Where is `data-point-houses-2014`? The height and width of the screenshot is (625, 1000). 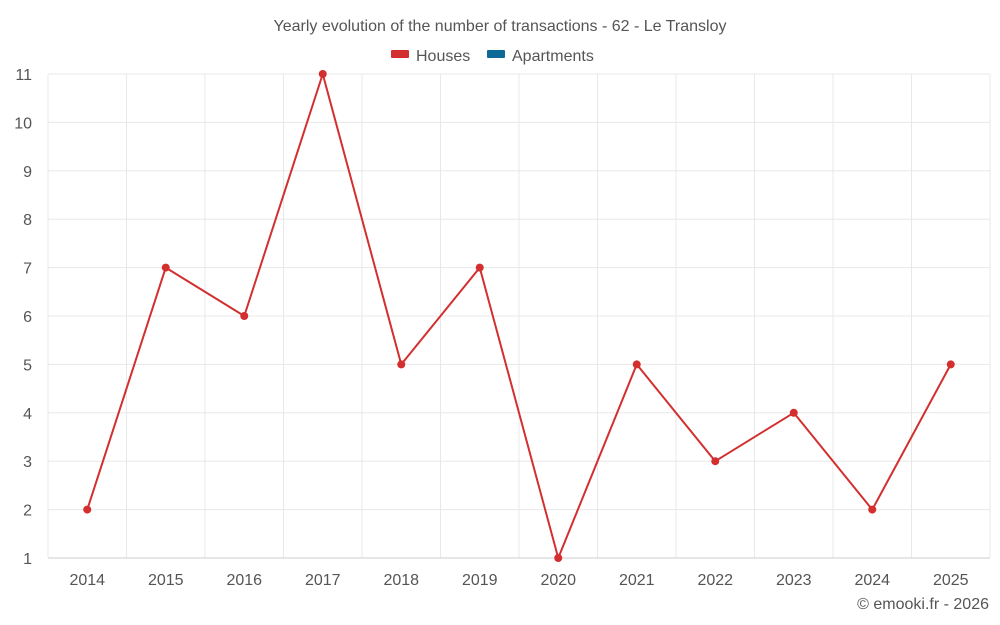 data-point-houses-2014 is located at coordinates (87, 509).